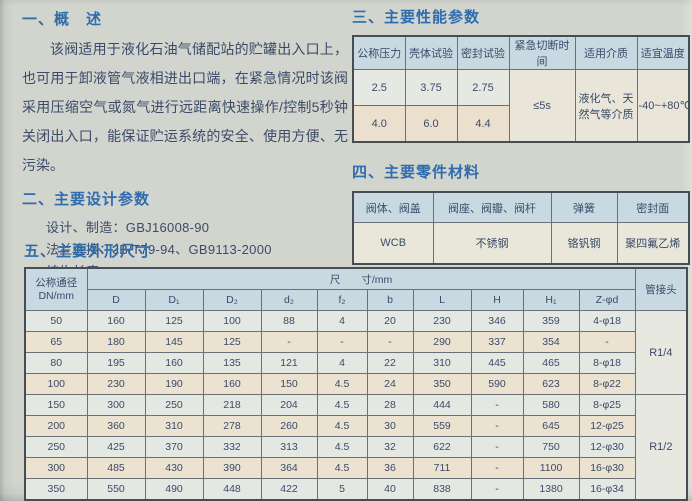  Describe the element at coordinates (416, 17) in the screenshot. I see `performance-title: 三、主要性能参数` at that location.